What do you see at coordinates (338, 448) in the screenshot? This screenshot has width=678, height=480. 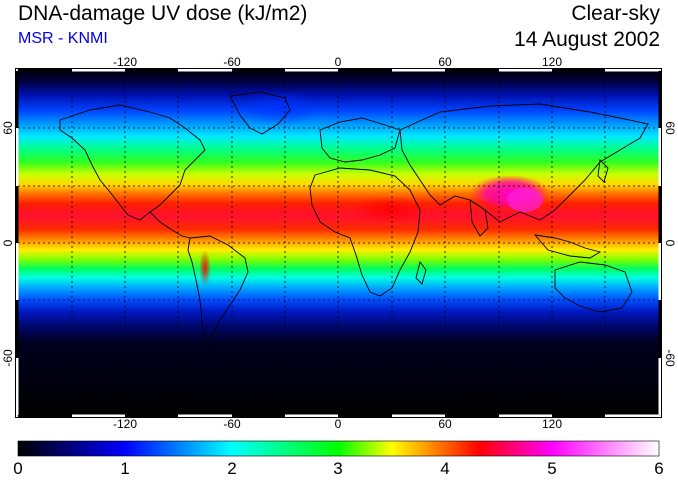 I see `colorbar` at bounding box center [338, 448].